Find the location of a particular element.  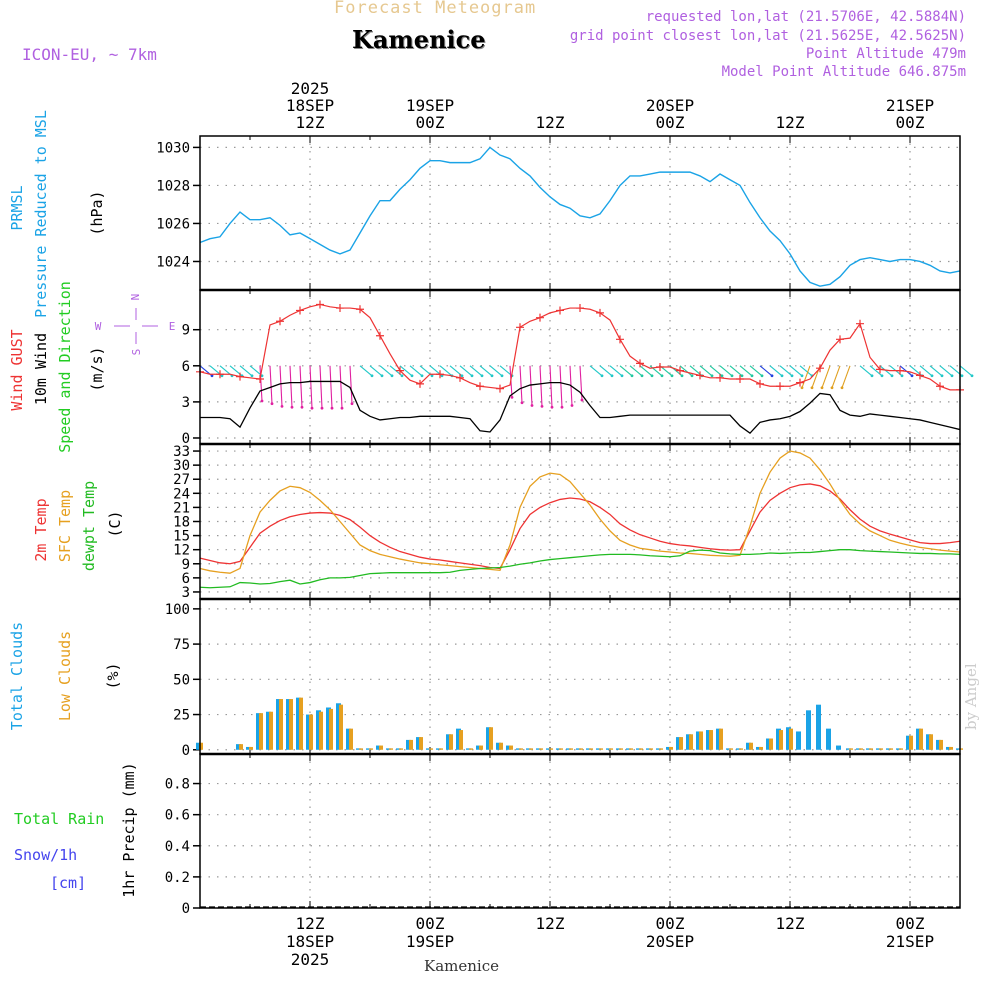

label-dewpt-temp: dewpt Temp is located at coordinates (89, 526).